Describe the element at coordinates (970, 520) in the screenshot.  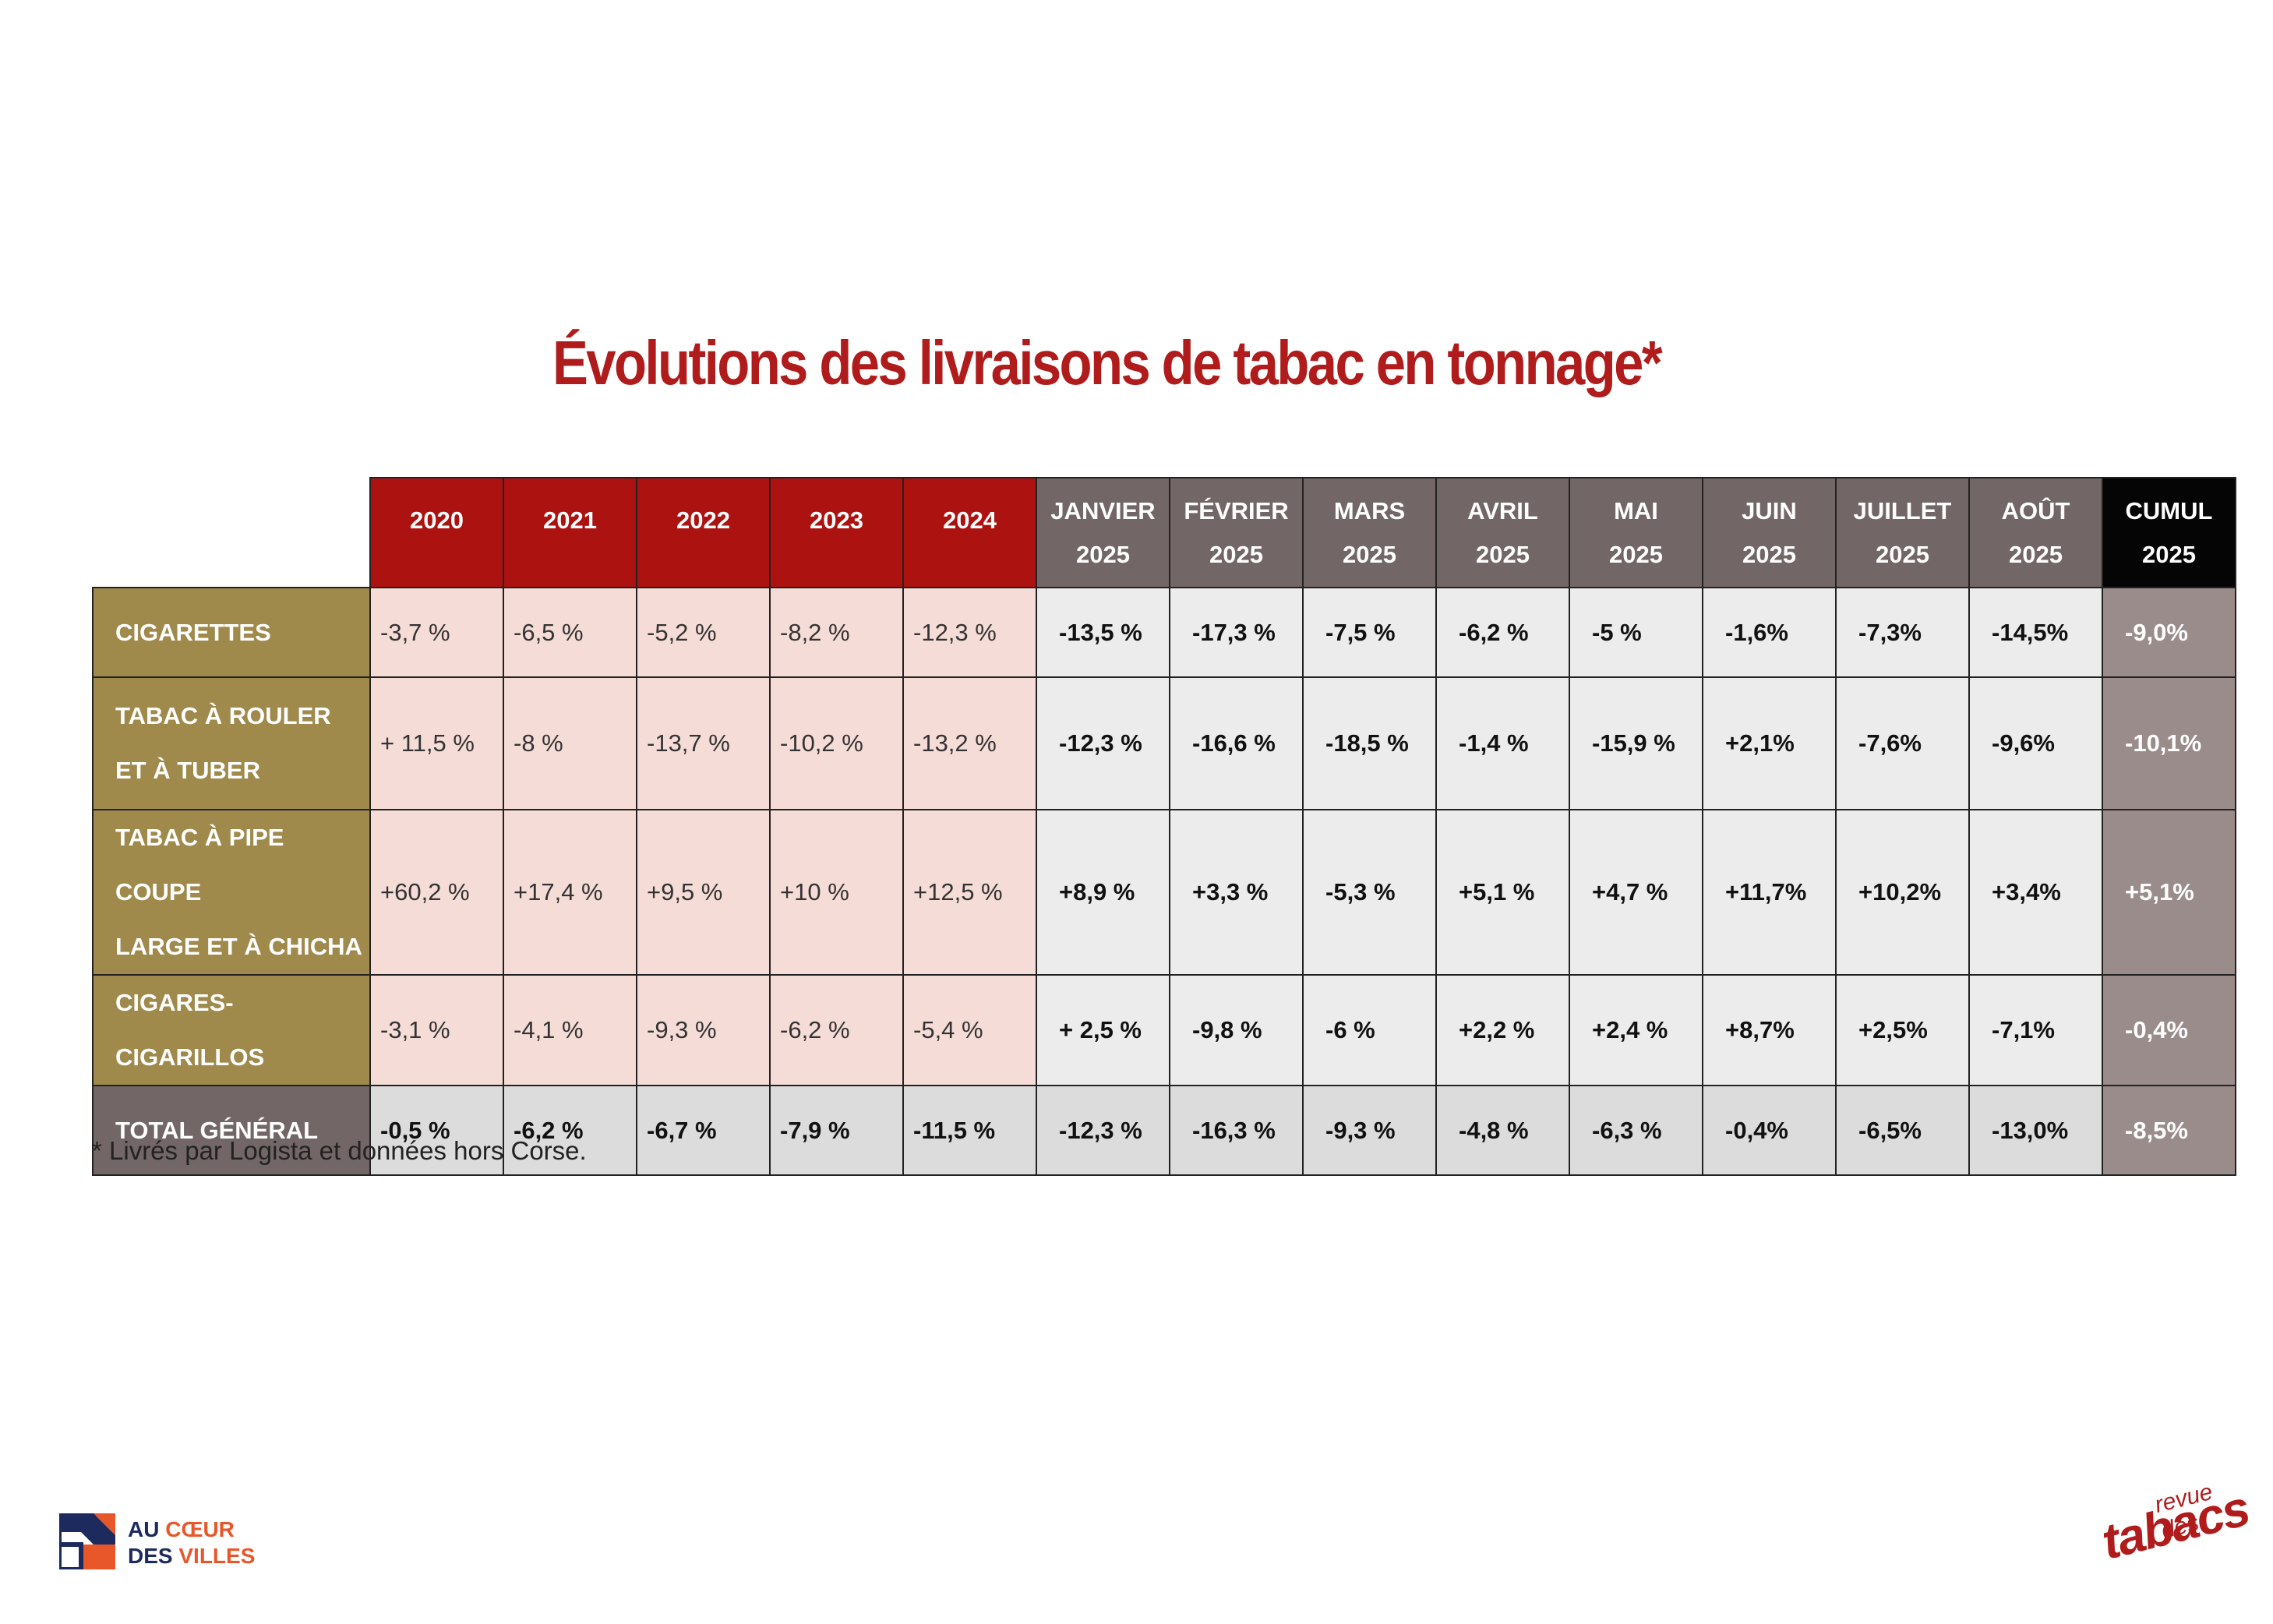
I see `column-header-text: 2024` at that location.